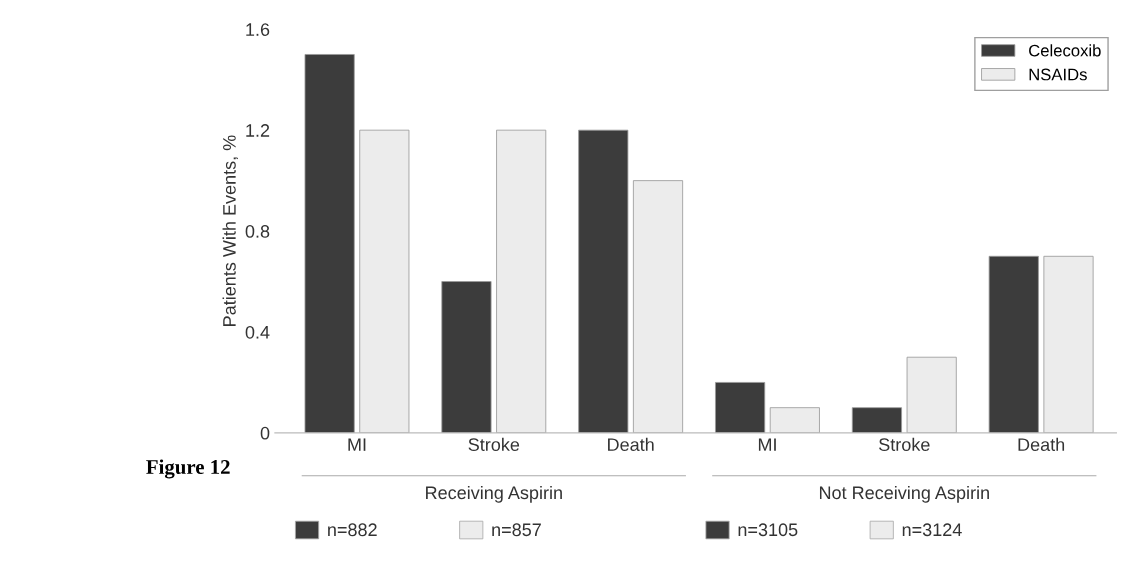  Describe the element at coordinates (1058, 74) in the screenshot. I see `legend-label: NSAIDs` at that location.